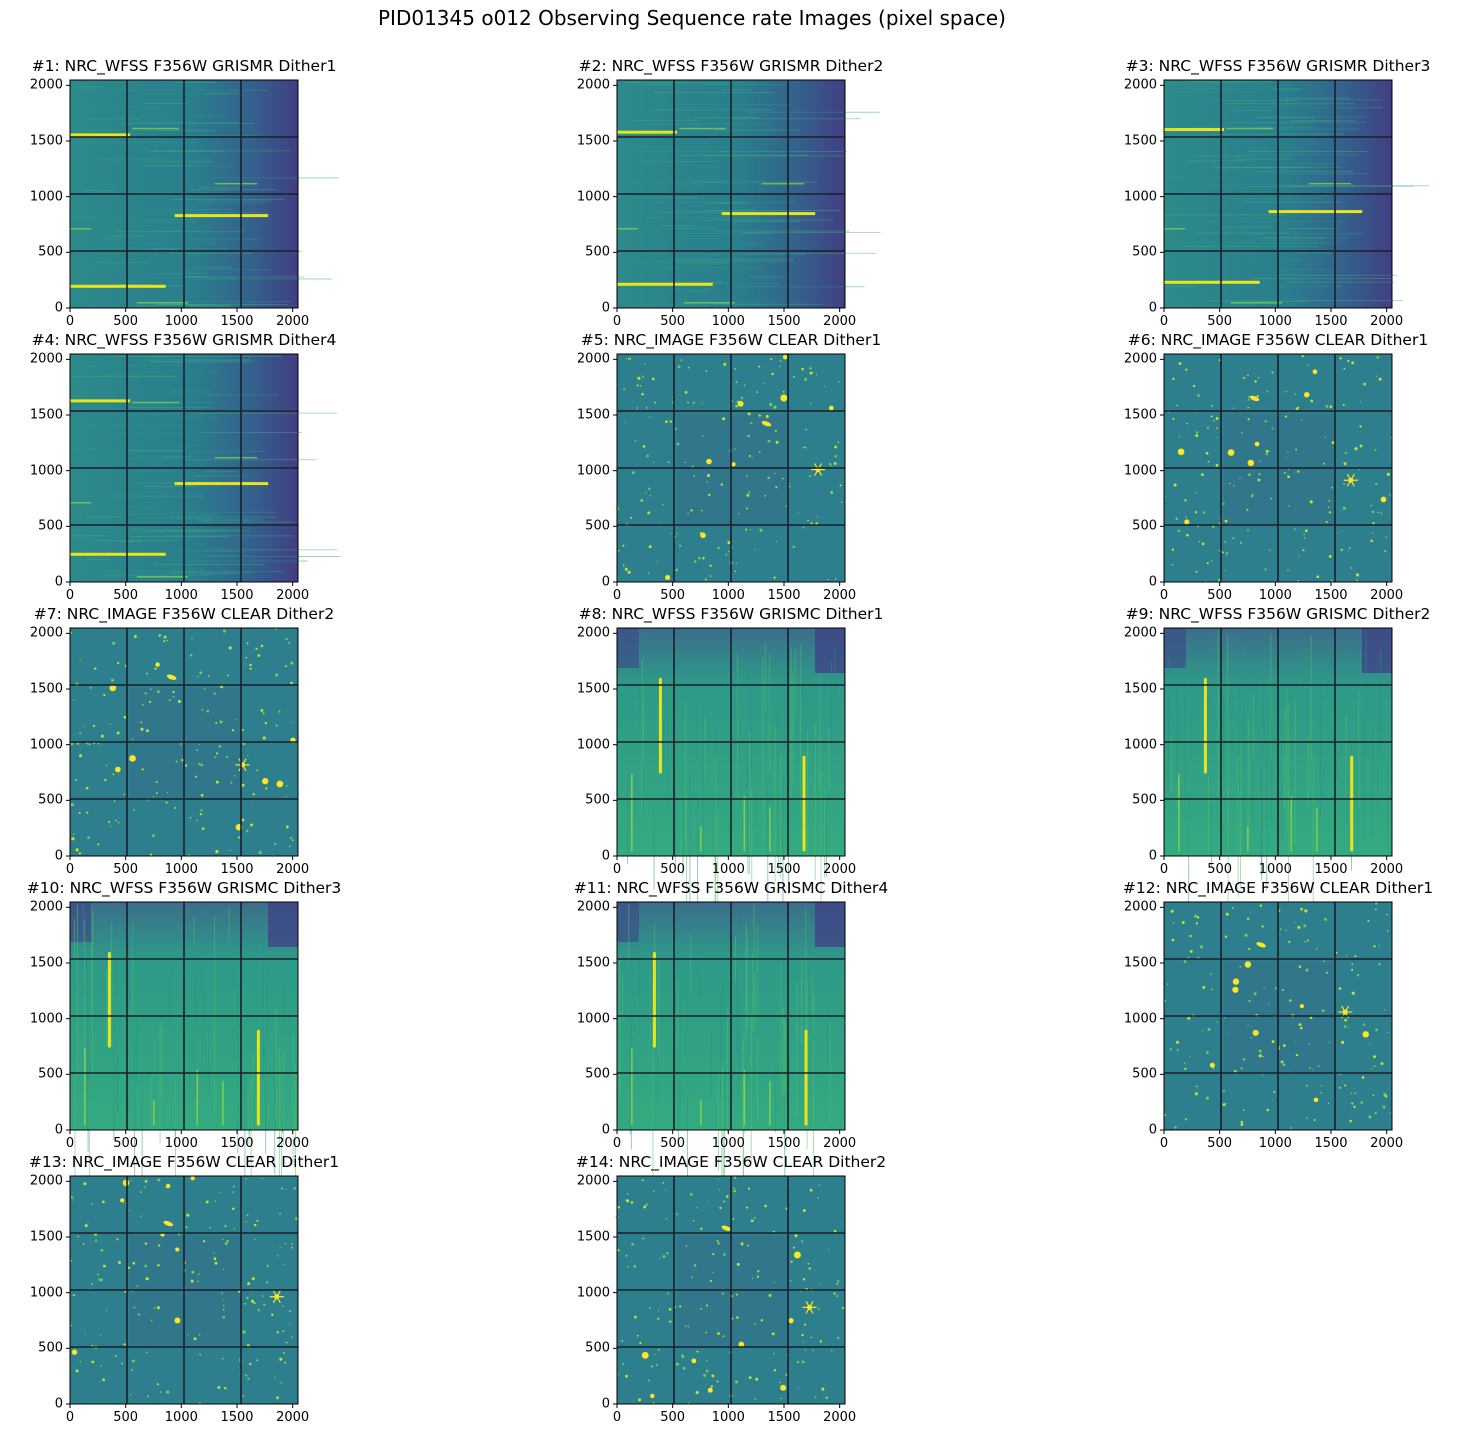 The image size is (1459, 1438). I want to click on panel-image-3: 0 500 1000 1500 2000 0 500 1000 1500 2000, so click(1277, 203).